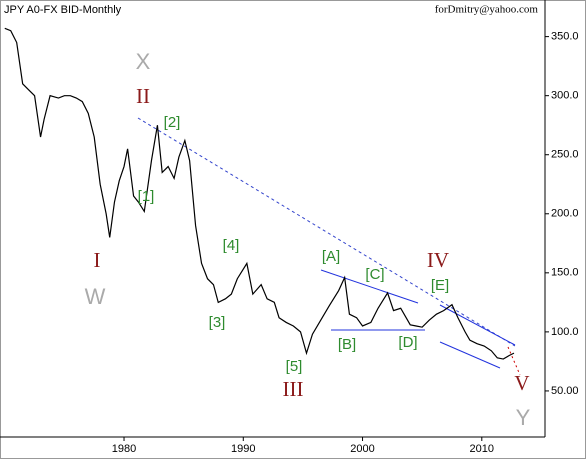  I want to click on y-tick-label: 250.0, so click(565, 155).